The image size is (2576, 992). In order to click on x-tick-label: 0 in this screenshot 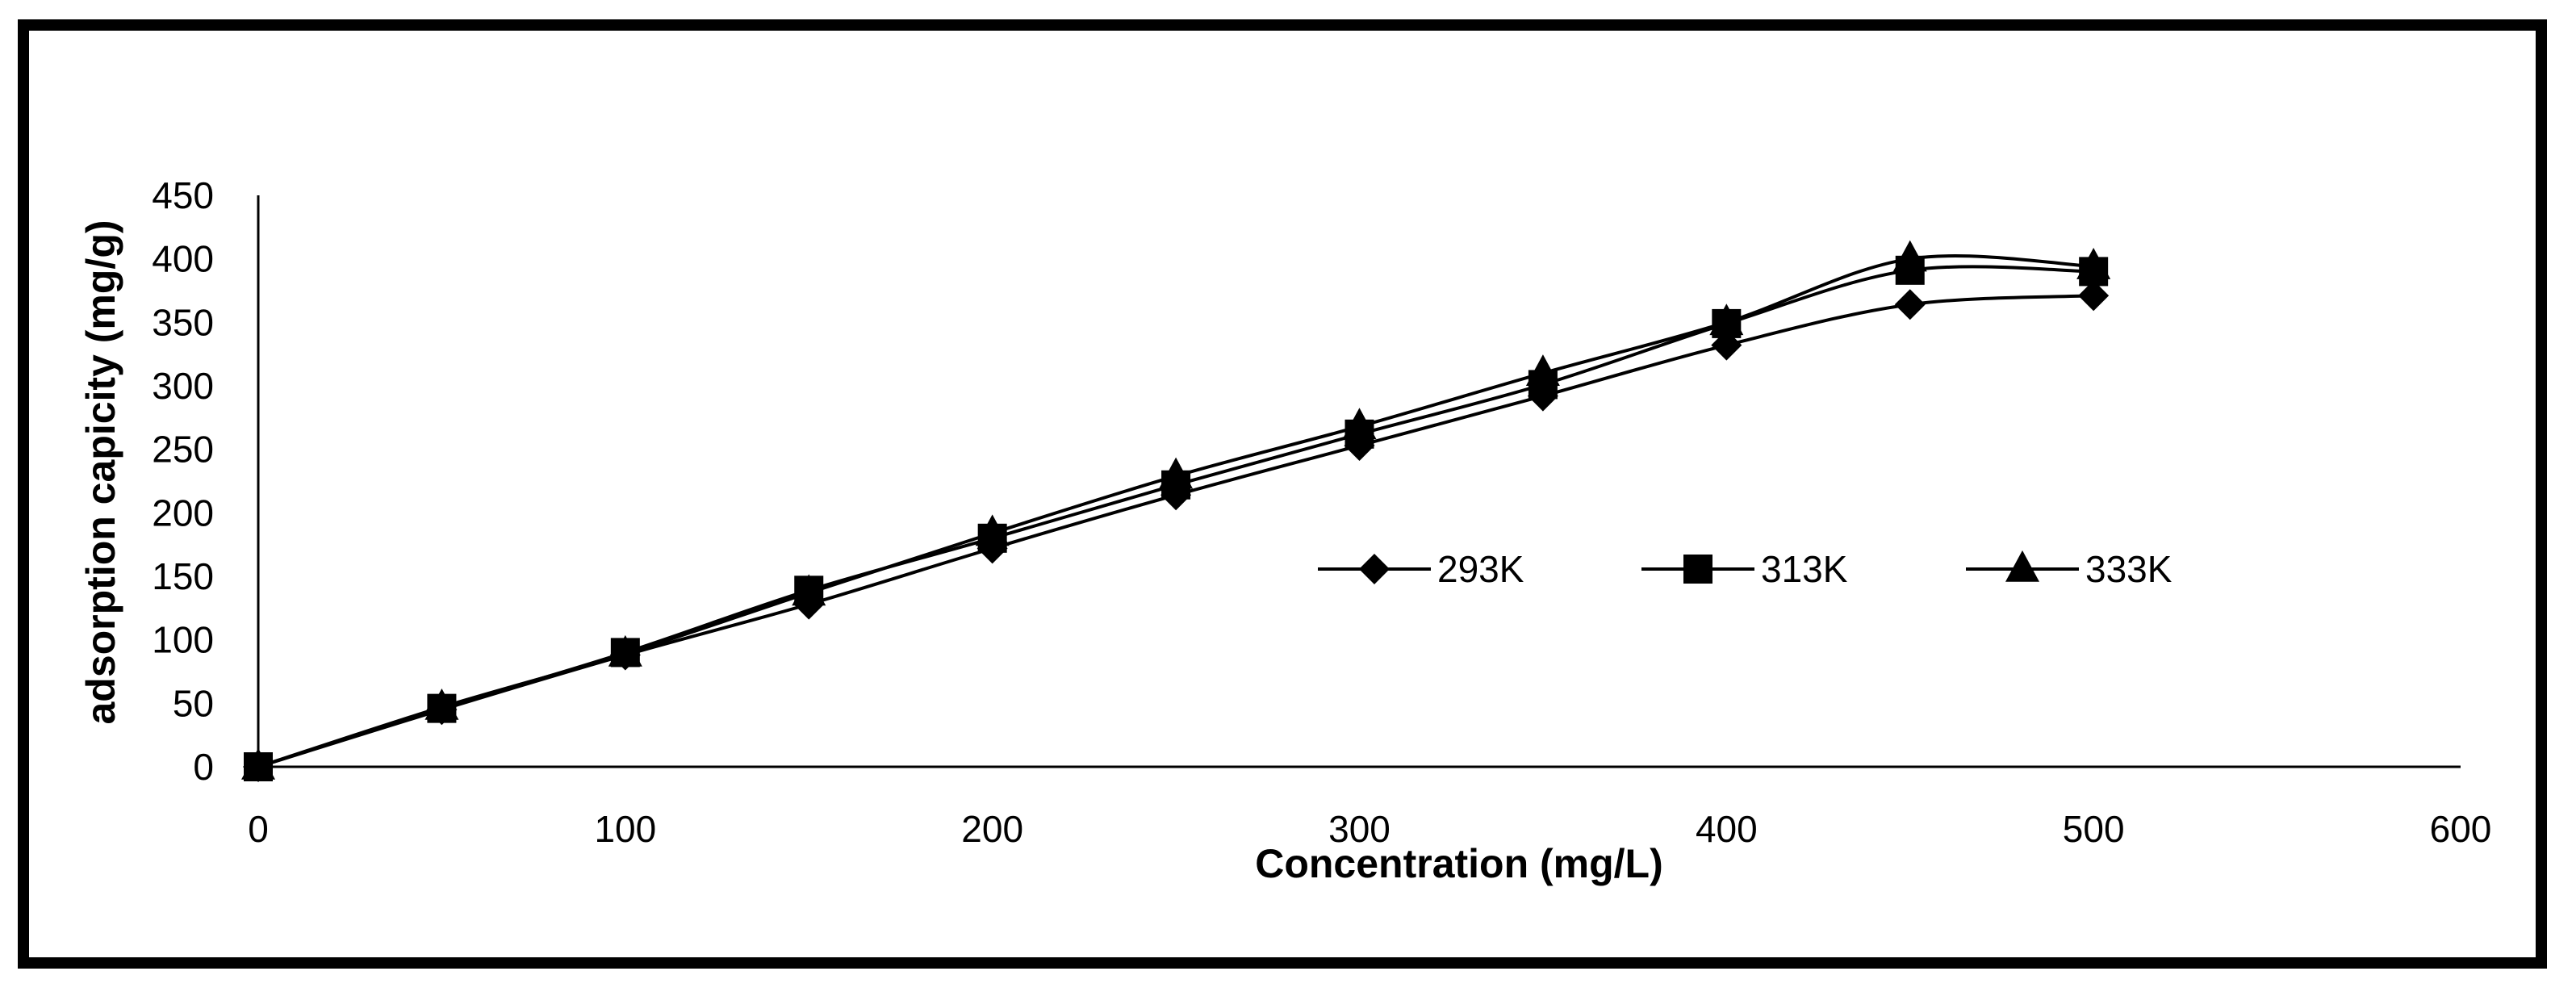, I will do `click(258, 829)`.